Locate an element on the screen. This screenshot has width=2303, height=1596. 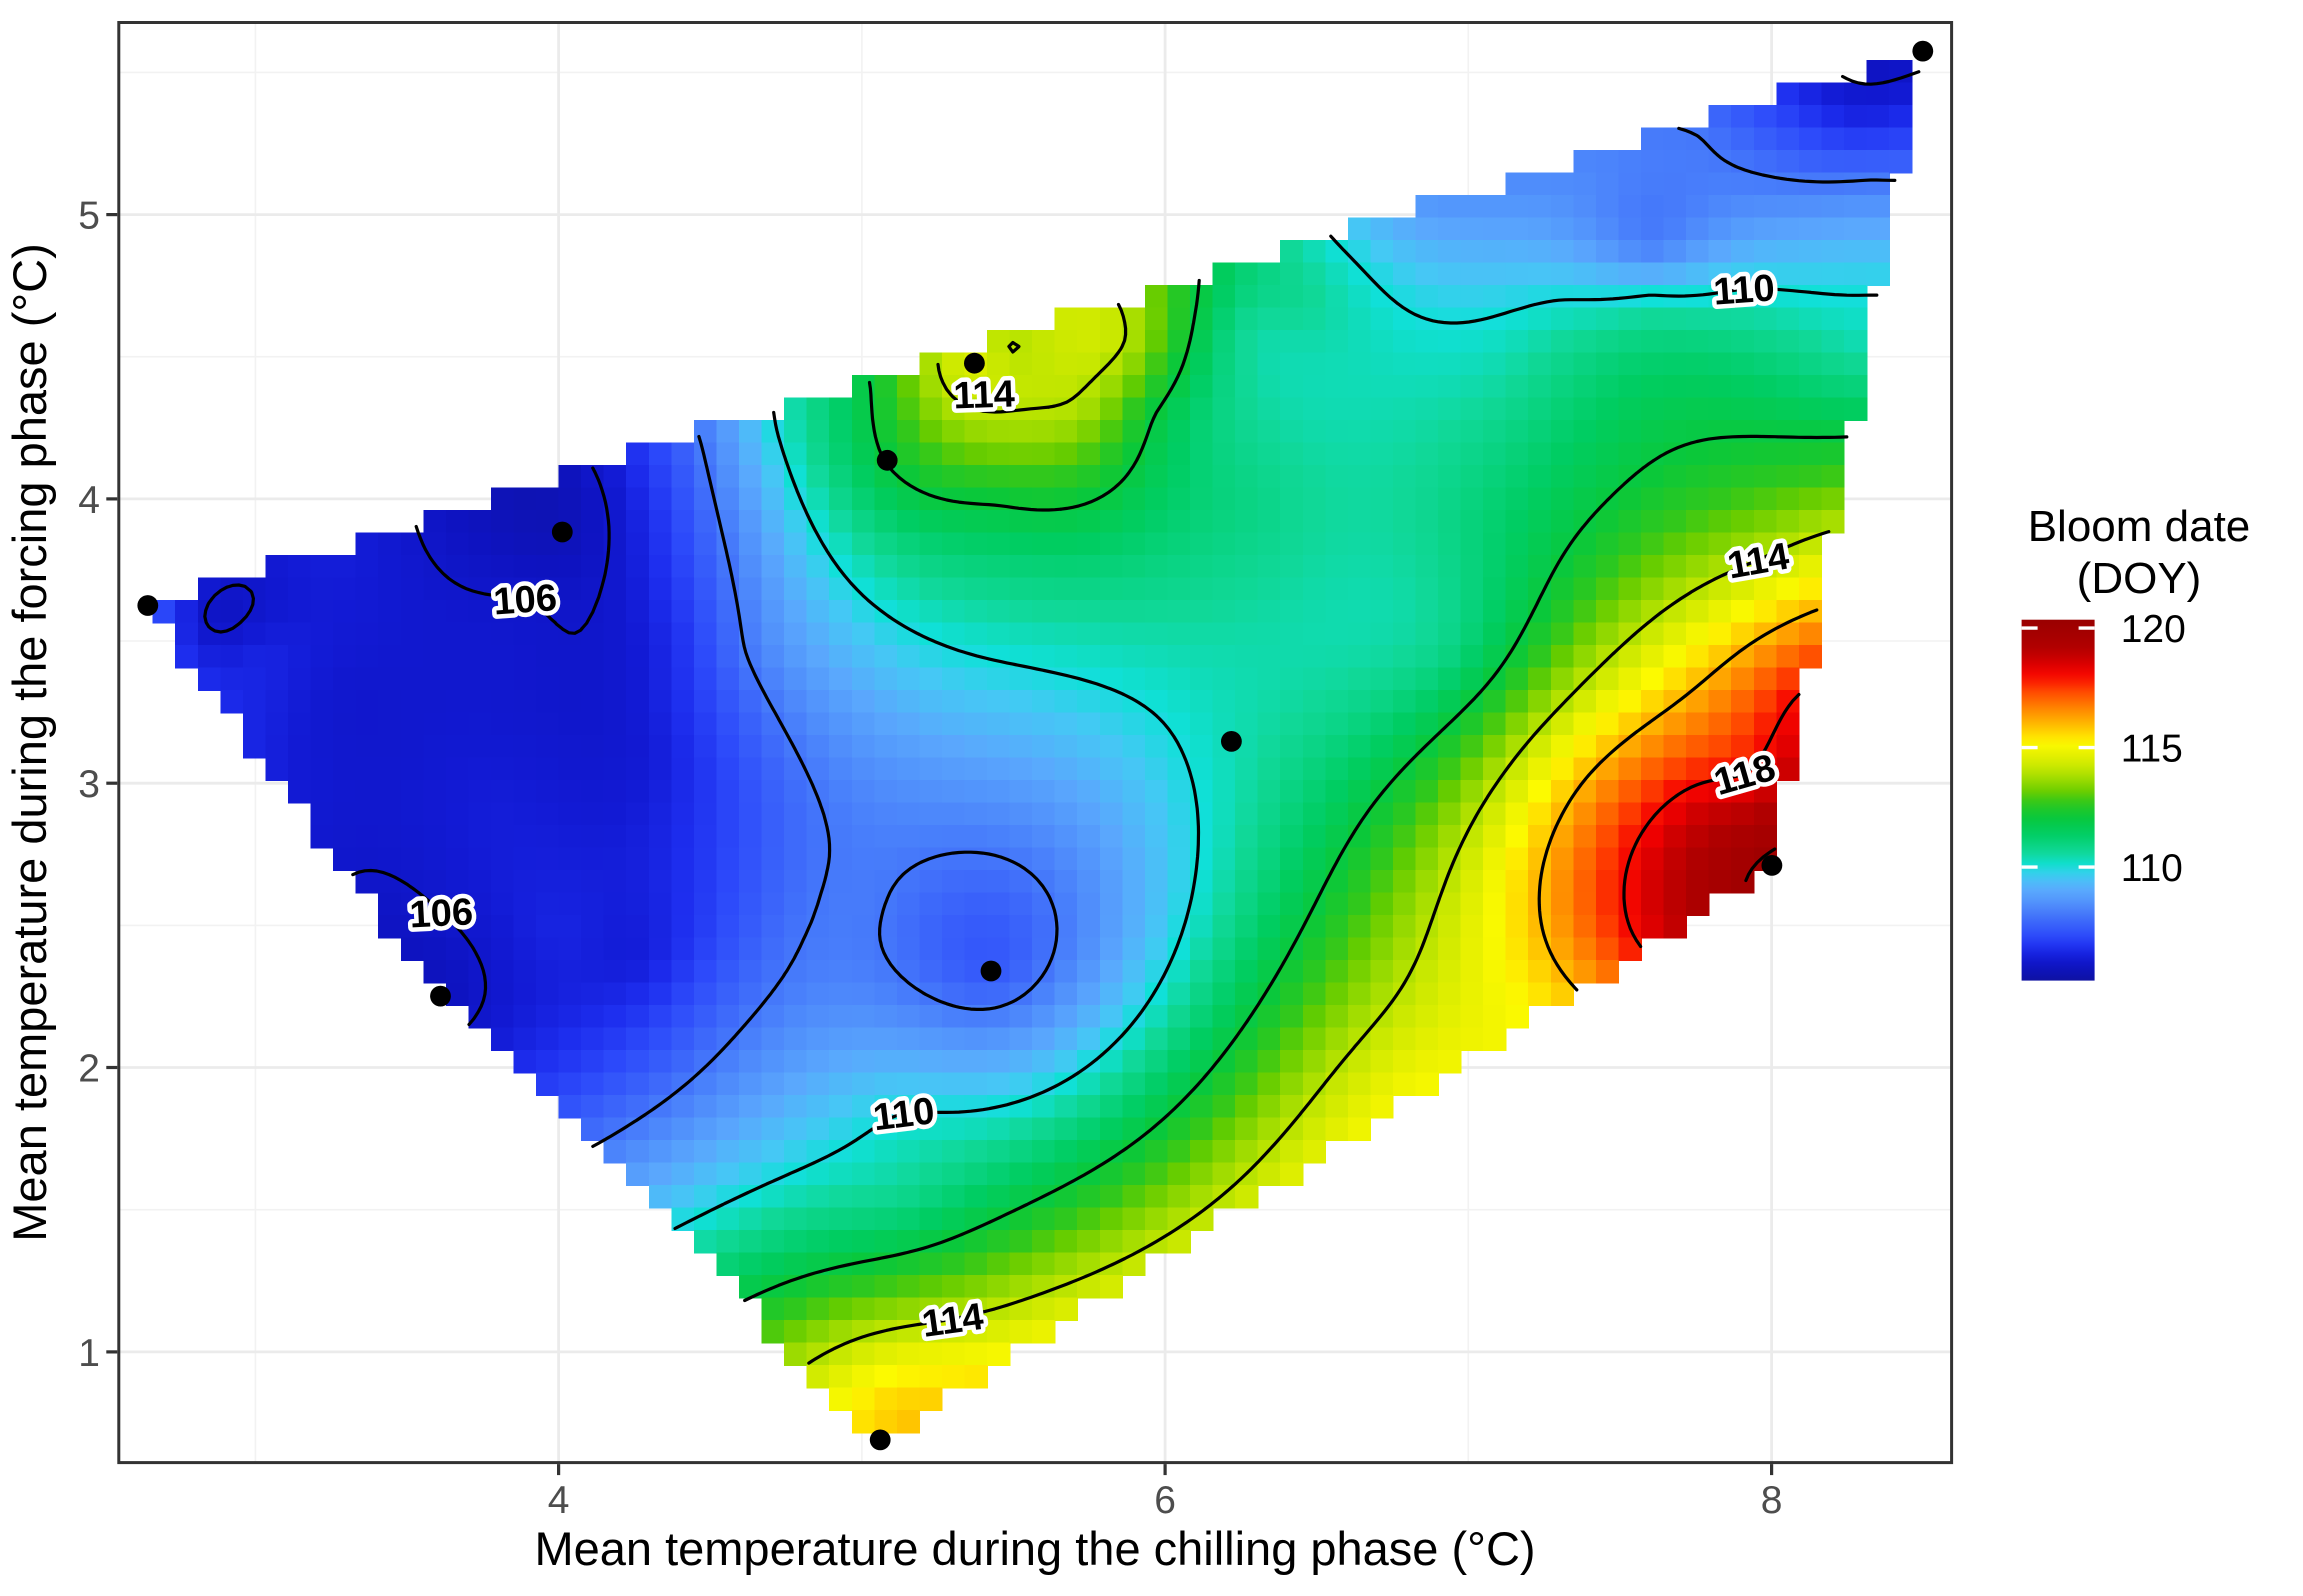
svg-text: 1 is located at coordinates (89, 1353).